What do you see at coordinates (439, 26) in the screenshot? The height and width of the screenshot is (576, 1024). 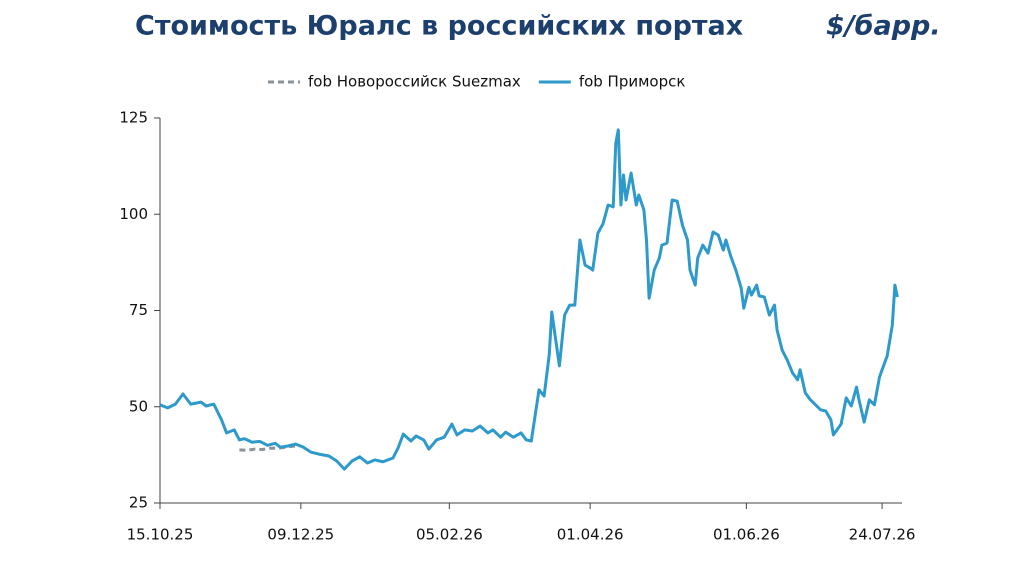 I see `chart-title: Стоимость Юралс в российских портах` at bounding box center [439, 26].